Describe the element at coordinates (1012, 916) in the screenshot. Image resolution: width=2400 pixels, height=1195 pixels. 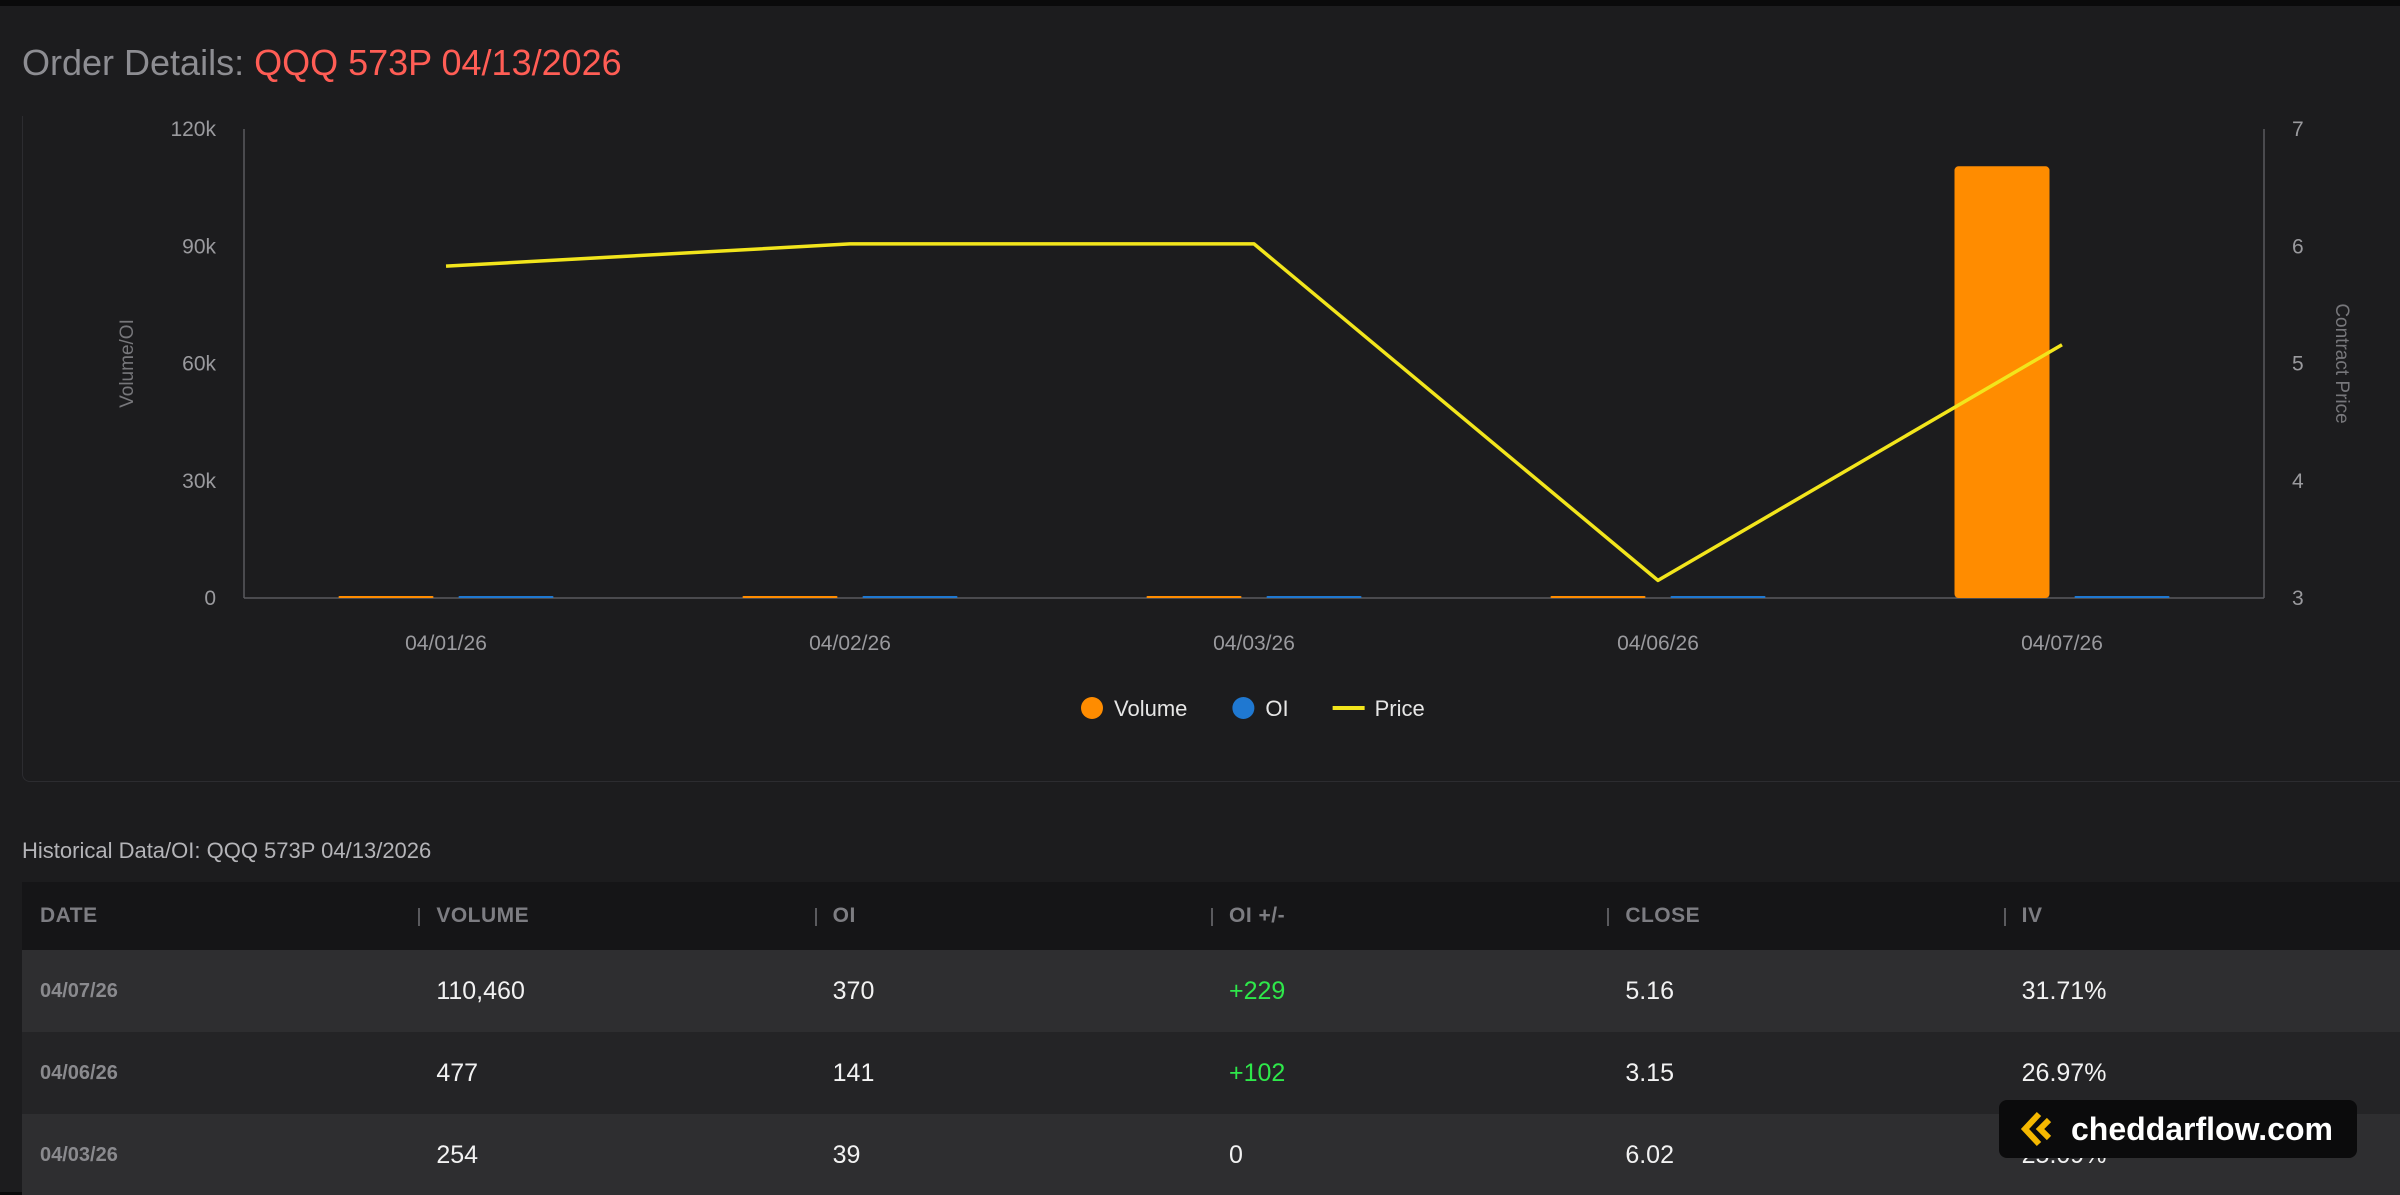
I see `column-header-oi: OI` at that location.